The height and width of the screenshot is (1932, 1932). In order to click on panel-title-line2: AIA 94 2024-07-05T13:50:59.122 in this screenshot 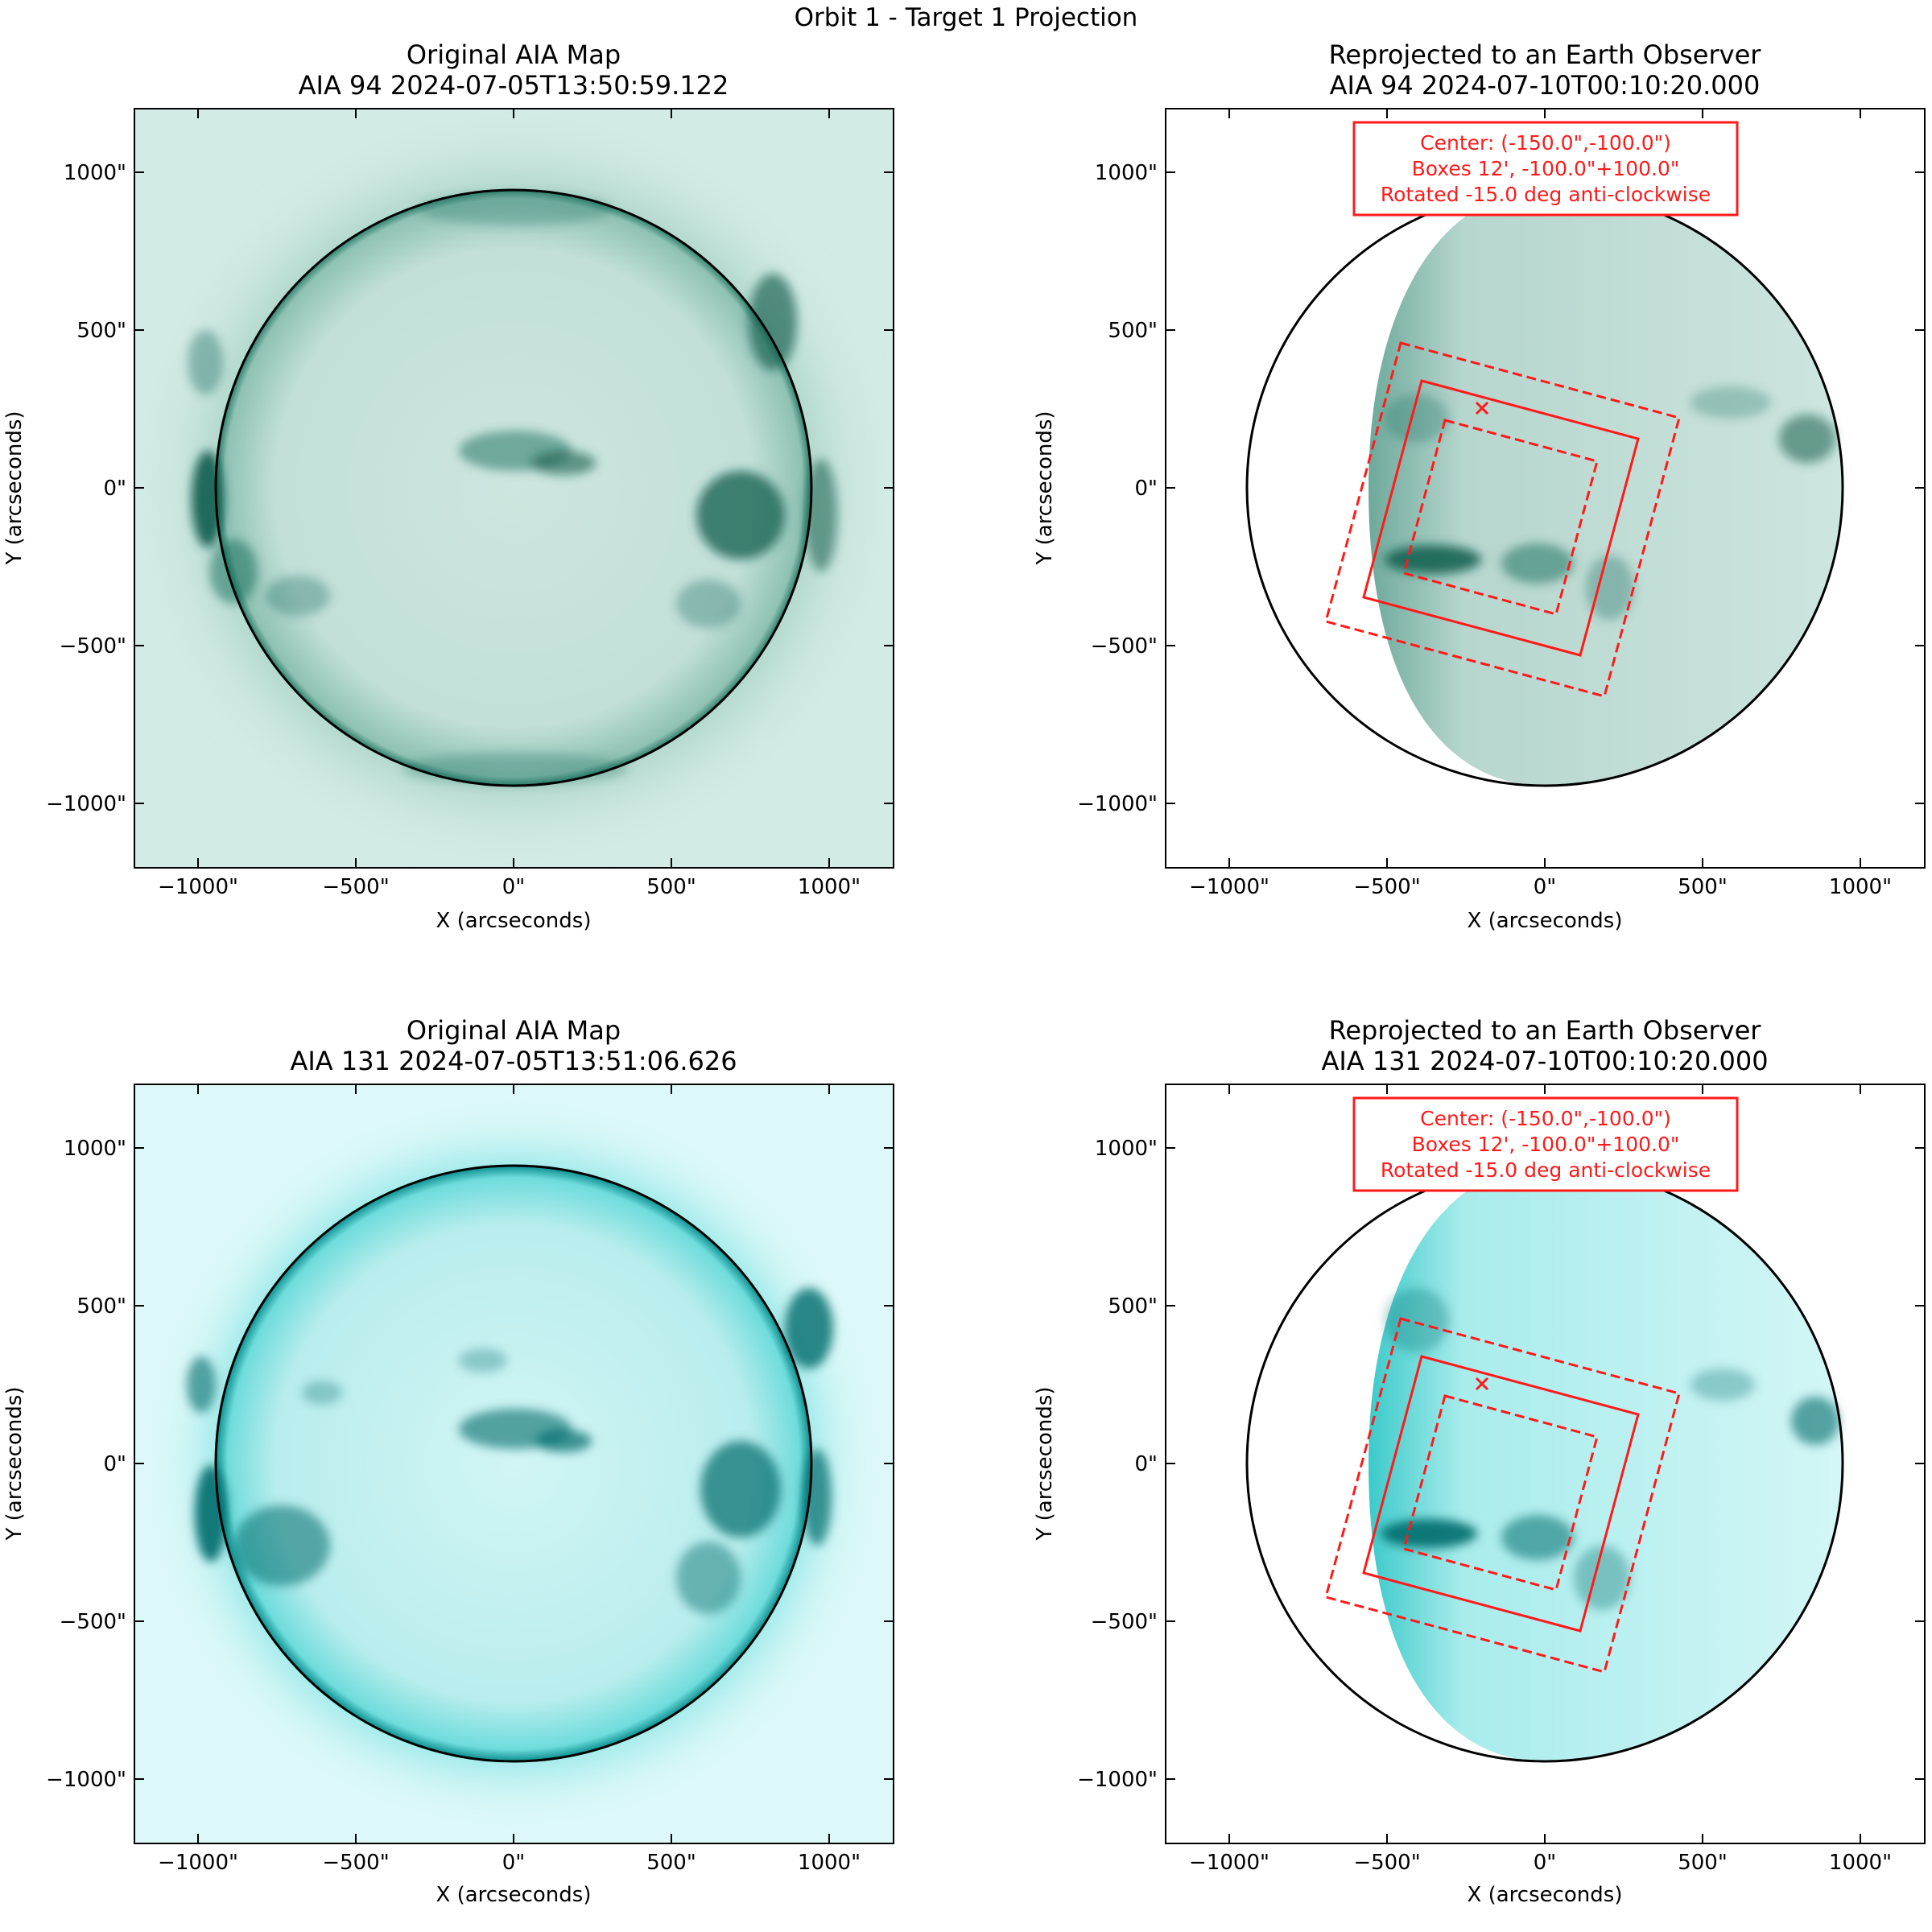, I will do `click(514, 85)`.